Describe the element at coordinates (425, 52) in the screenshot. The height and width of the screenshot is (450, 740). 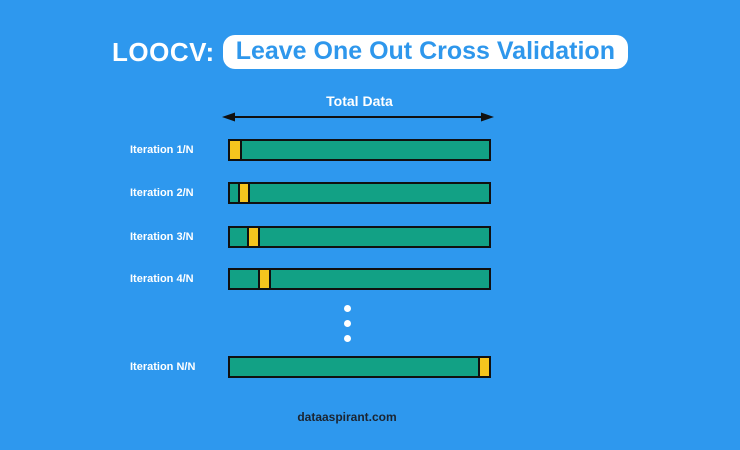
I see `title-highlight-pill: Leave One Out Cross Validation` at that location.